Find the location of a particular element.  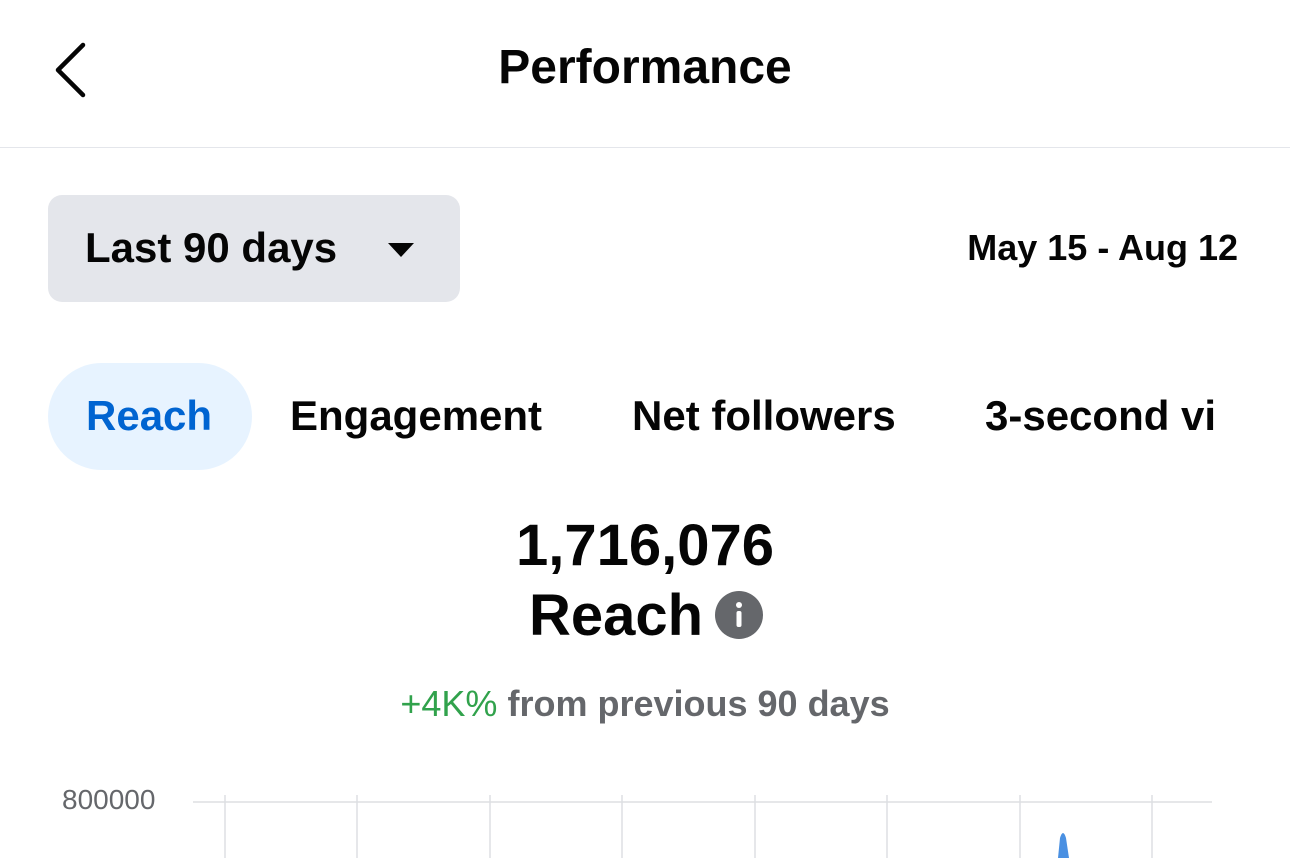

tab-selected-bg is located at coordinates (150, 416).